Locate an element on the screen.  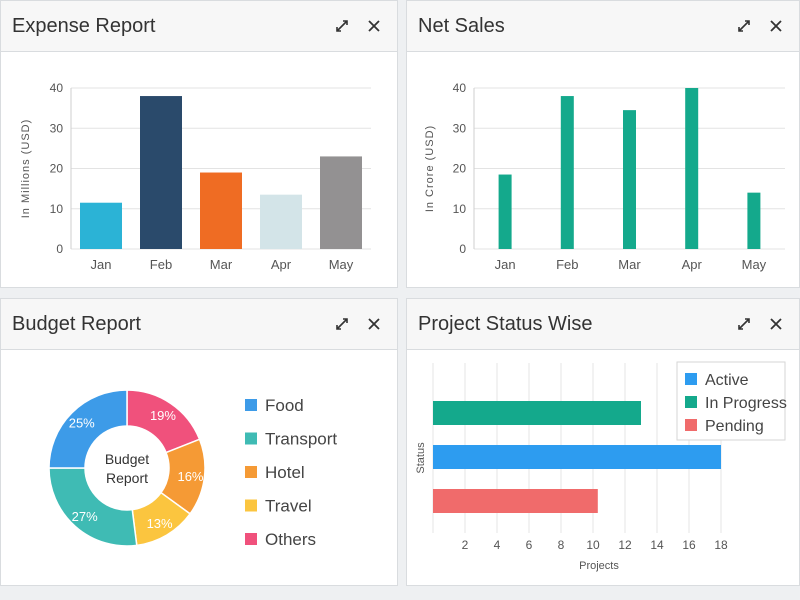
y-axis-label: Status is located at coordinates (421, 458).